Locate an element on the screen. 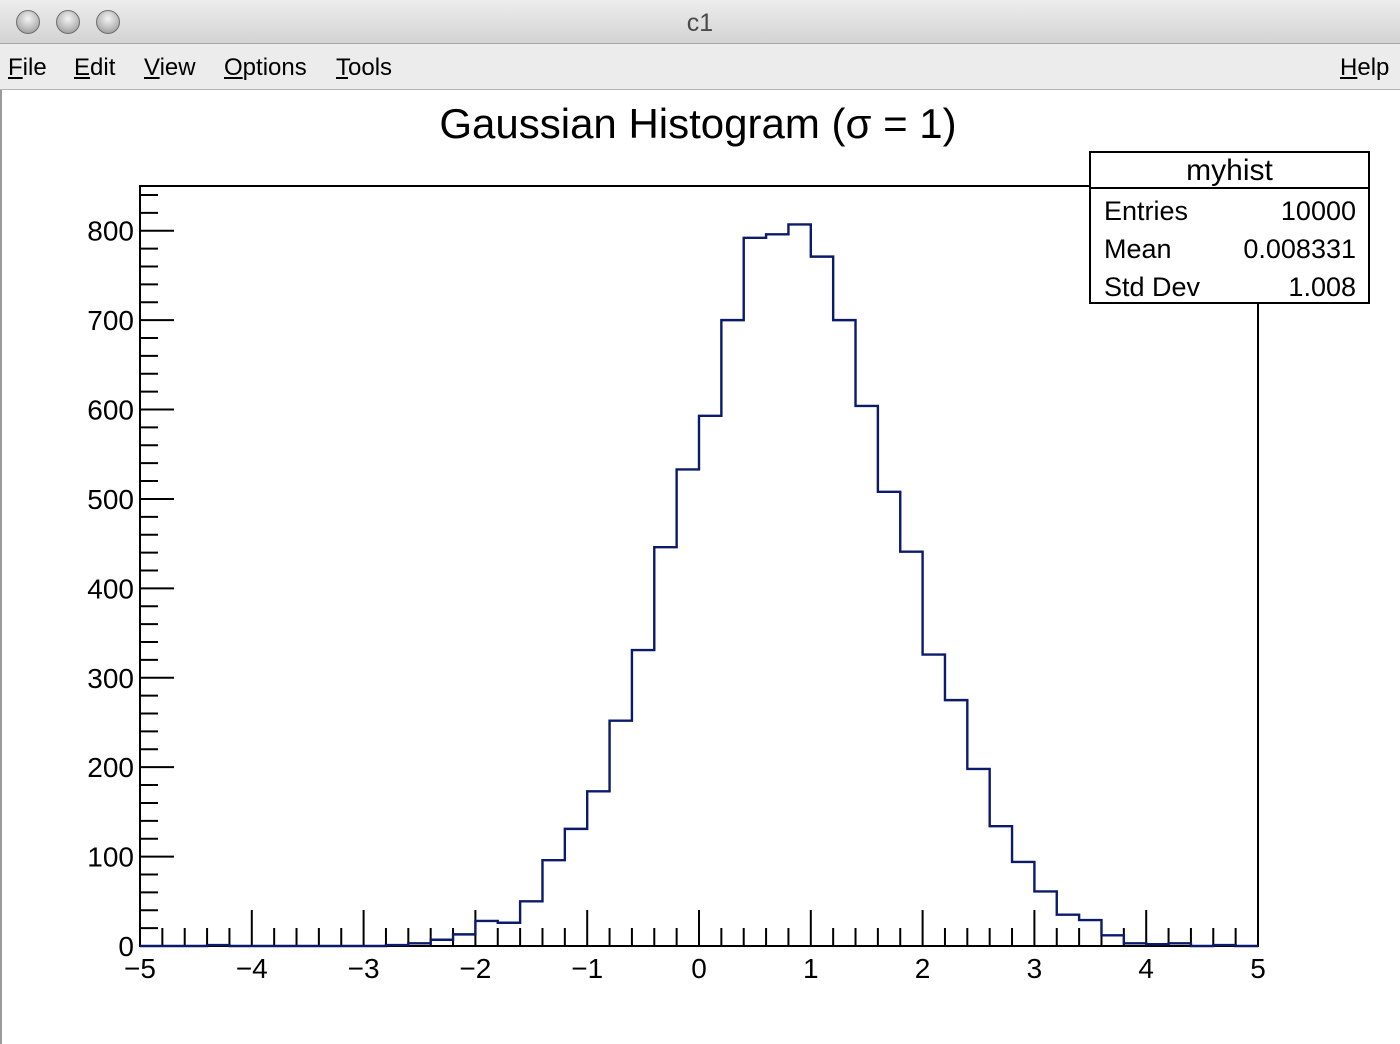  stats-value: 0.008331 is located at coordinates (1299, 249).